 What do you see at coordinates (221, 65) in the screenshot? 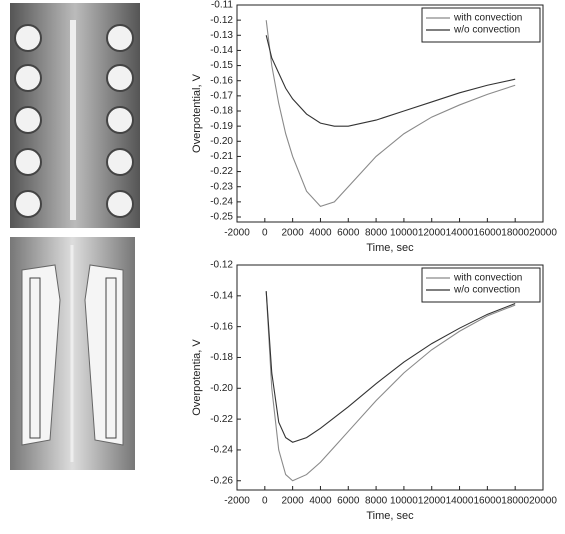
I see `y-tick-label: -0.15` at bounding box center [221, 65].